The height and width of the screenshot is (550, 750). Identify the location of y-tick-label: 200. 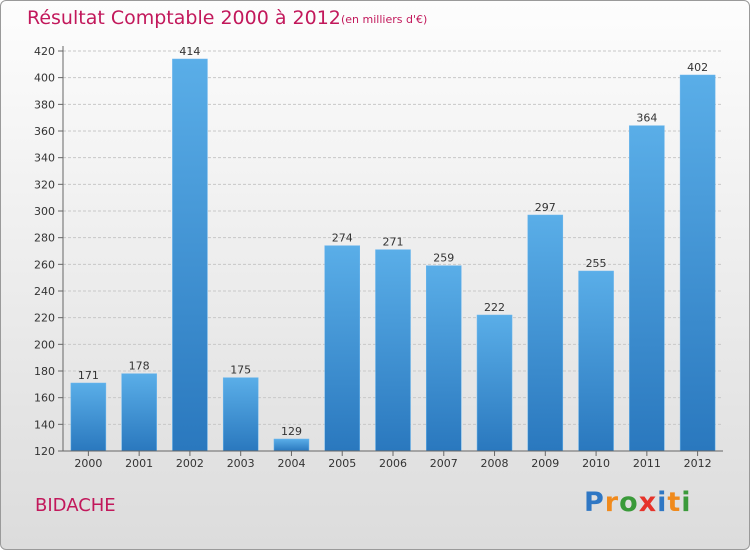
(44, 344).